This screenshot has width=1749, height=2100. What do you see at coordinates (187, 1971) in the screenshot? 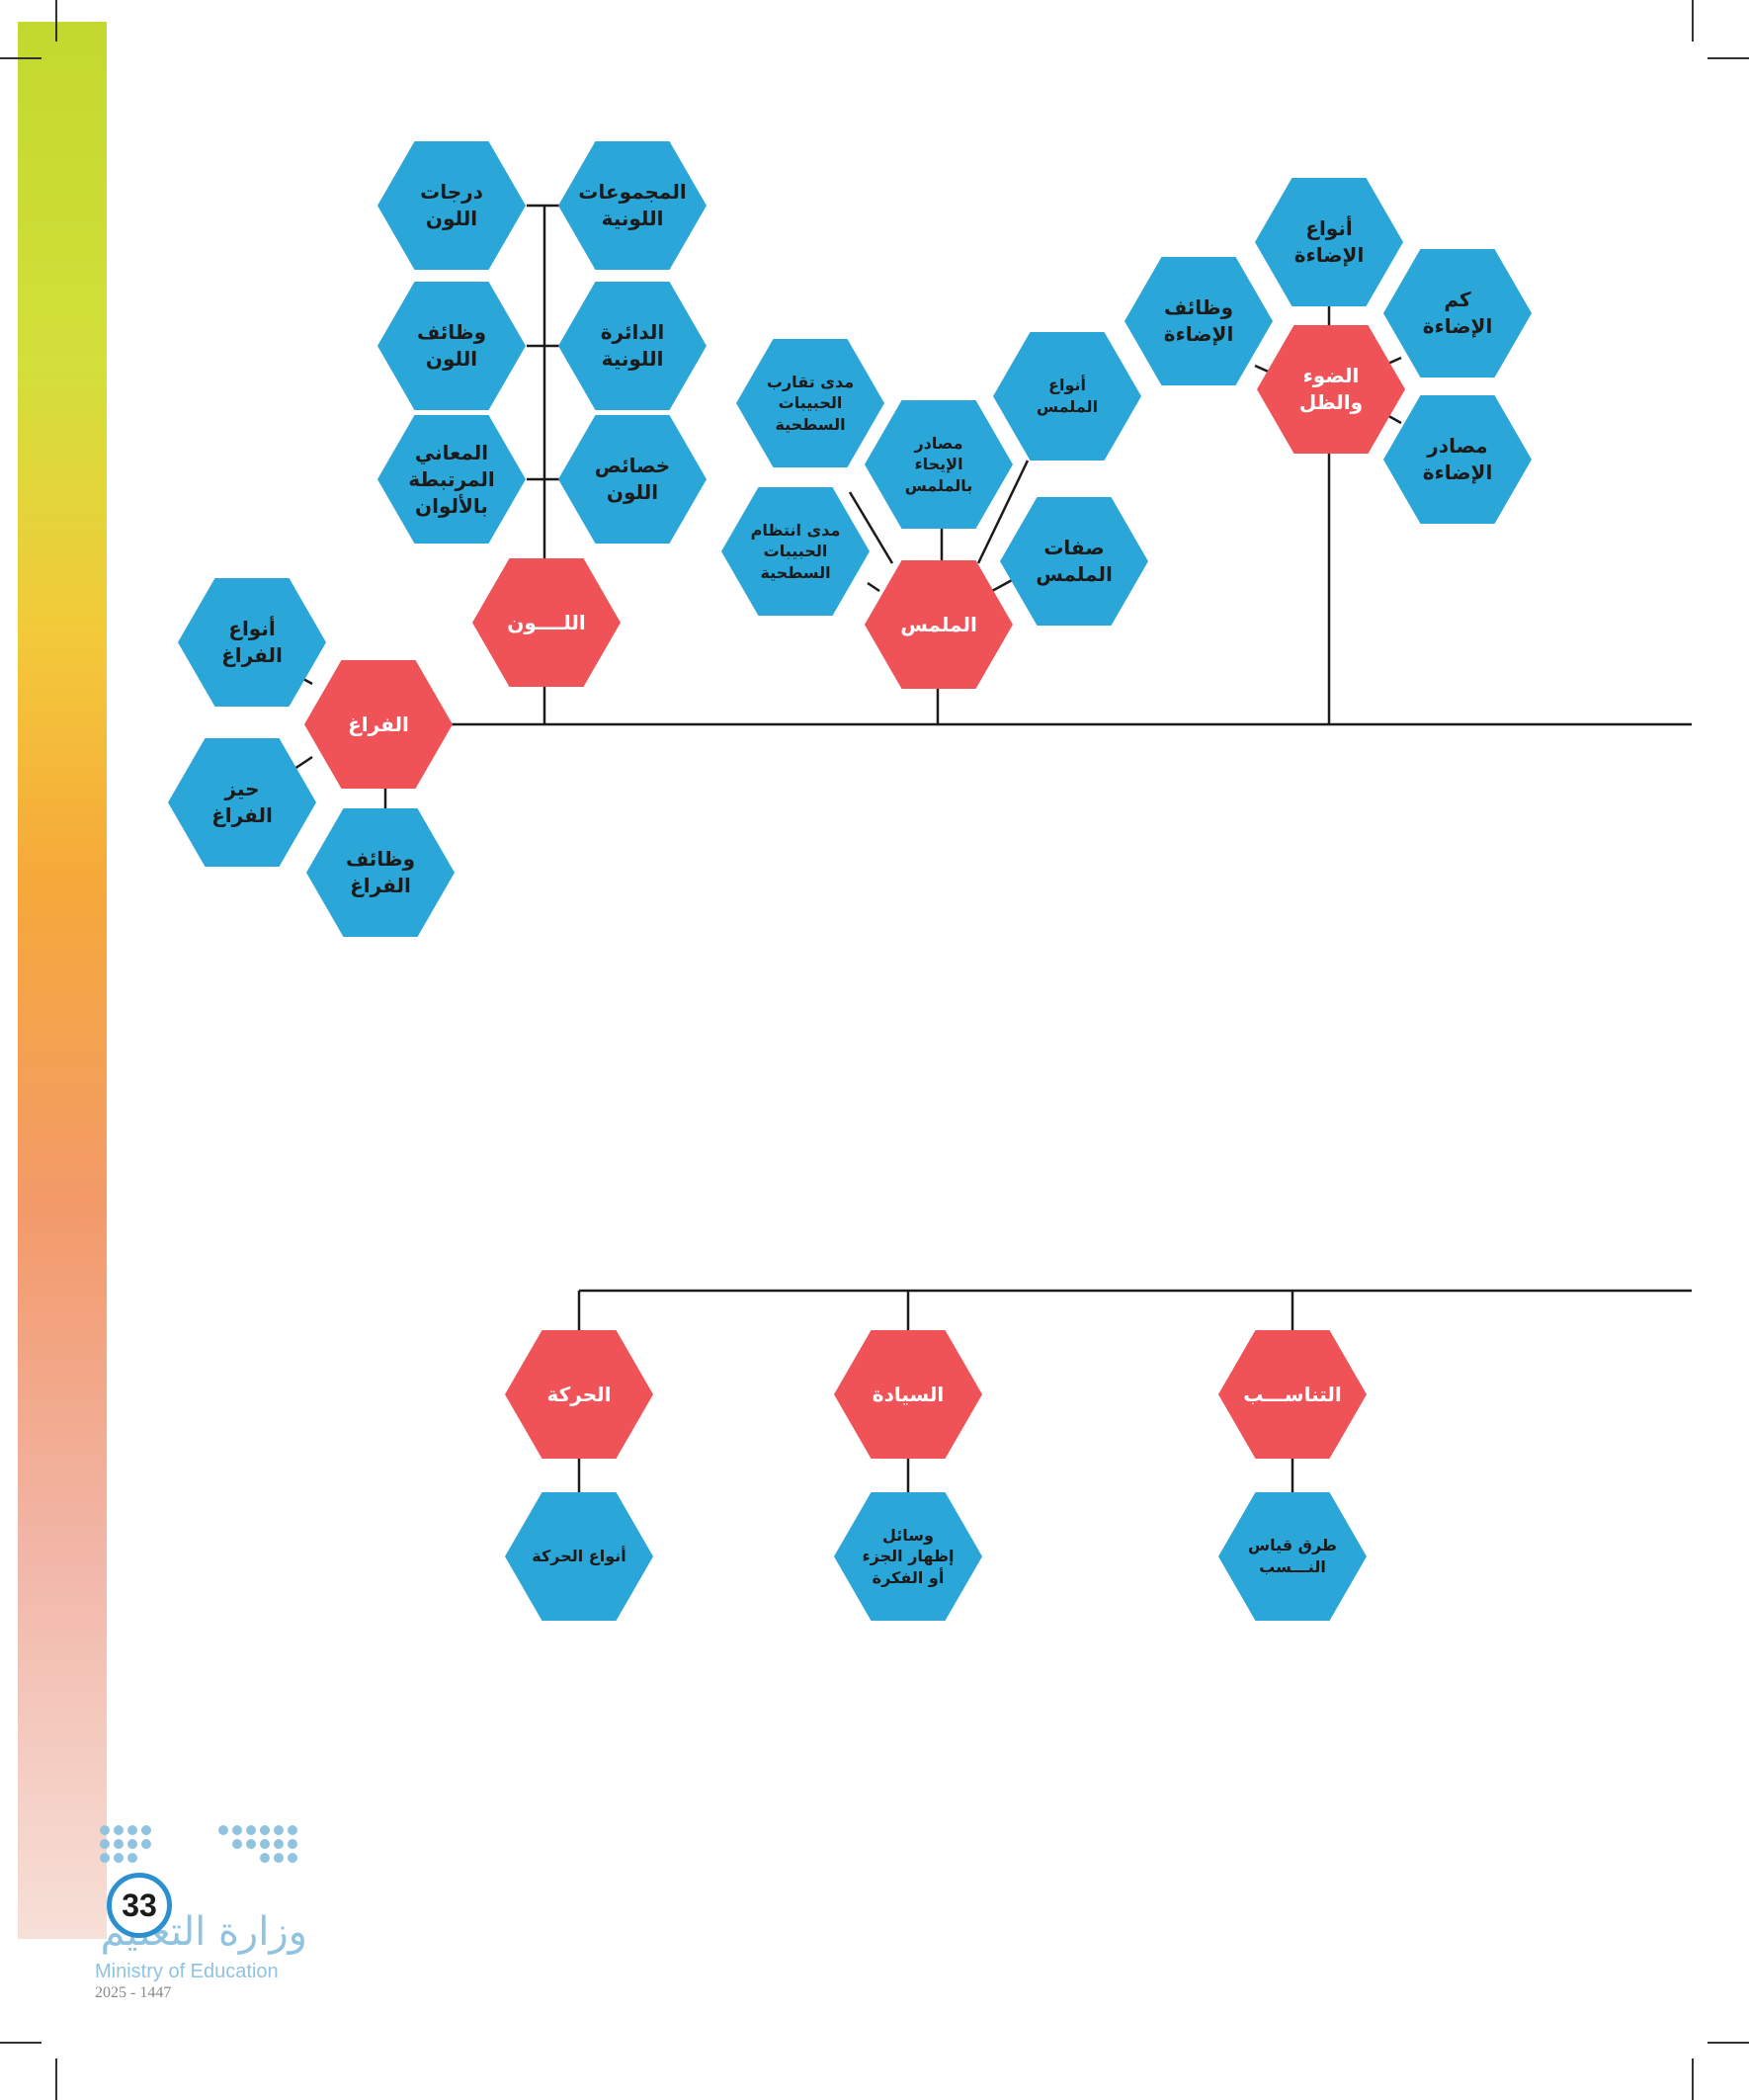
I see `ministry-name-english: Ministry of Education` at bounding box center [187, 1971].